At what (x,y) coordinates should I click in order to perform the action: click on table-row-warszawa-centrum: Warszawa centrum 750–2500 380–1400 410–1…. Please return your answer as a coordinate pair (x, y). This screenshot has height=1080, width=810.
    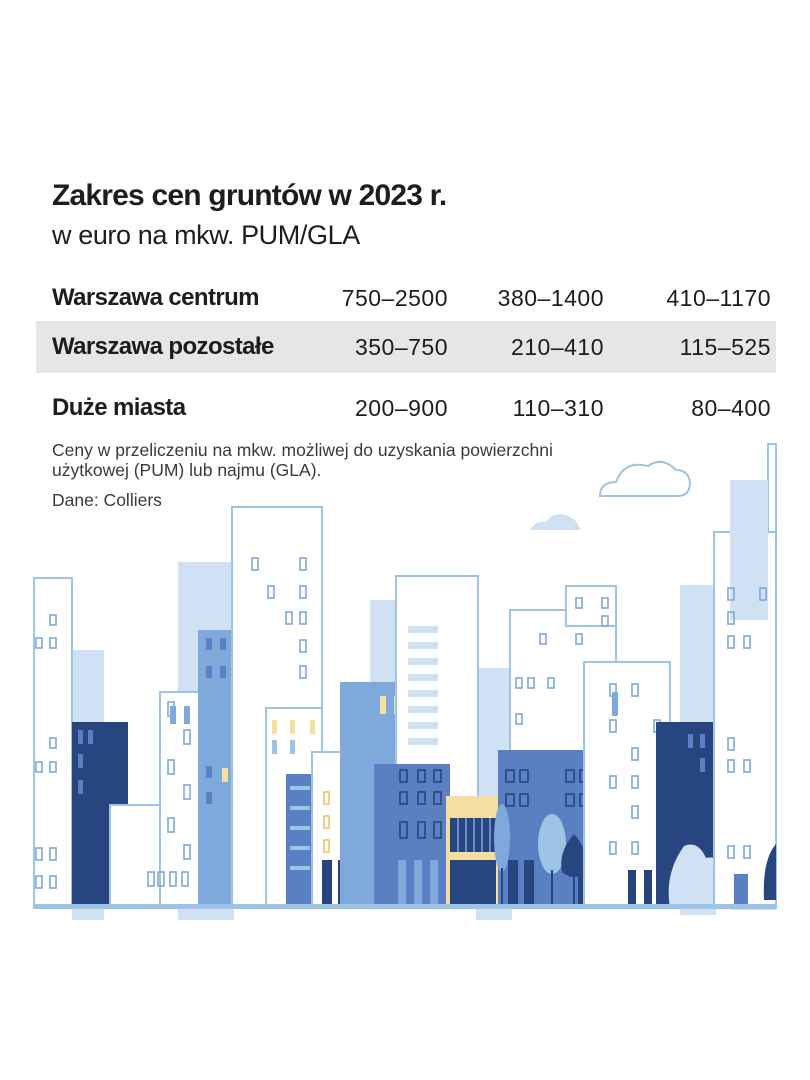
    Looking at the image, I should click on (406, 298).